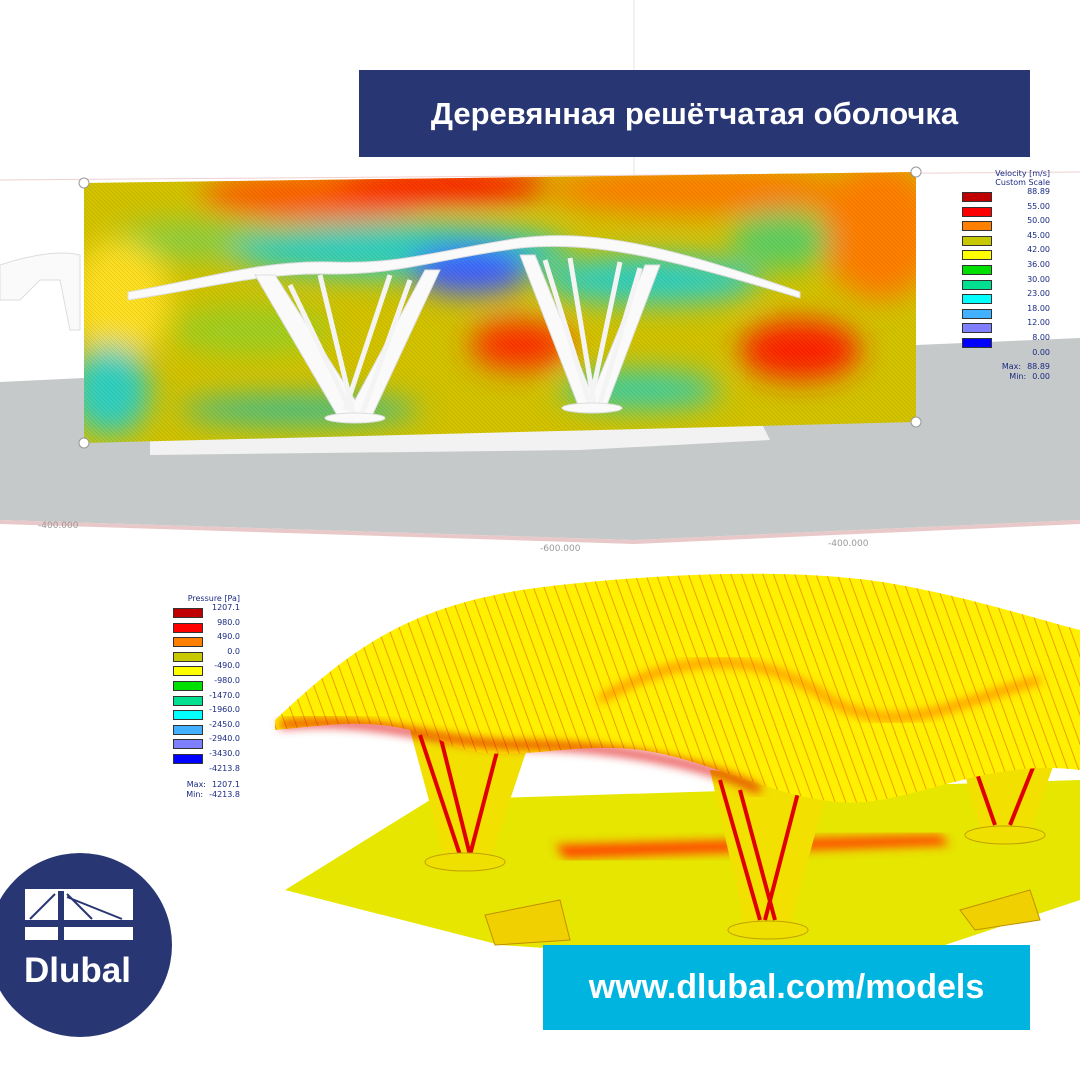 The image size is (1080, 1080). Describe the element at coordinates (540, 532) in the screenshot. I see `ground-edge` at that location.